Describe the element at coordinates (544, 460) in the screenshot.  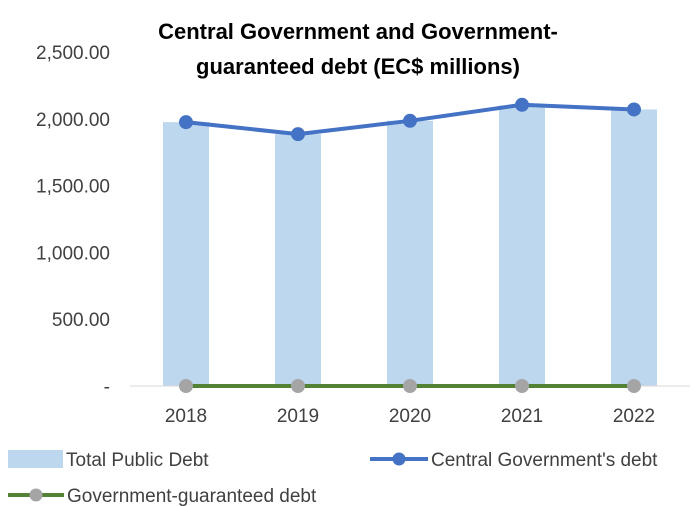
I see `legend-label-central-government-debt: Central Government's debt` at that location.